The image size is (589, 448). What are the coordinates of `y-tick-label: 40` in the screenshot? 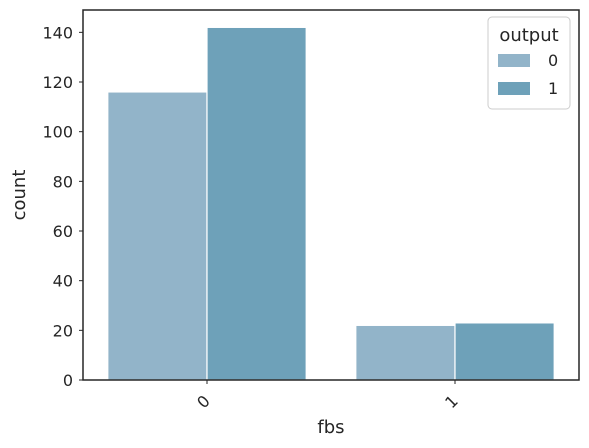 It's located at (63, 281).